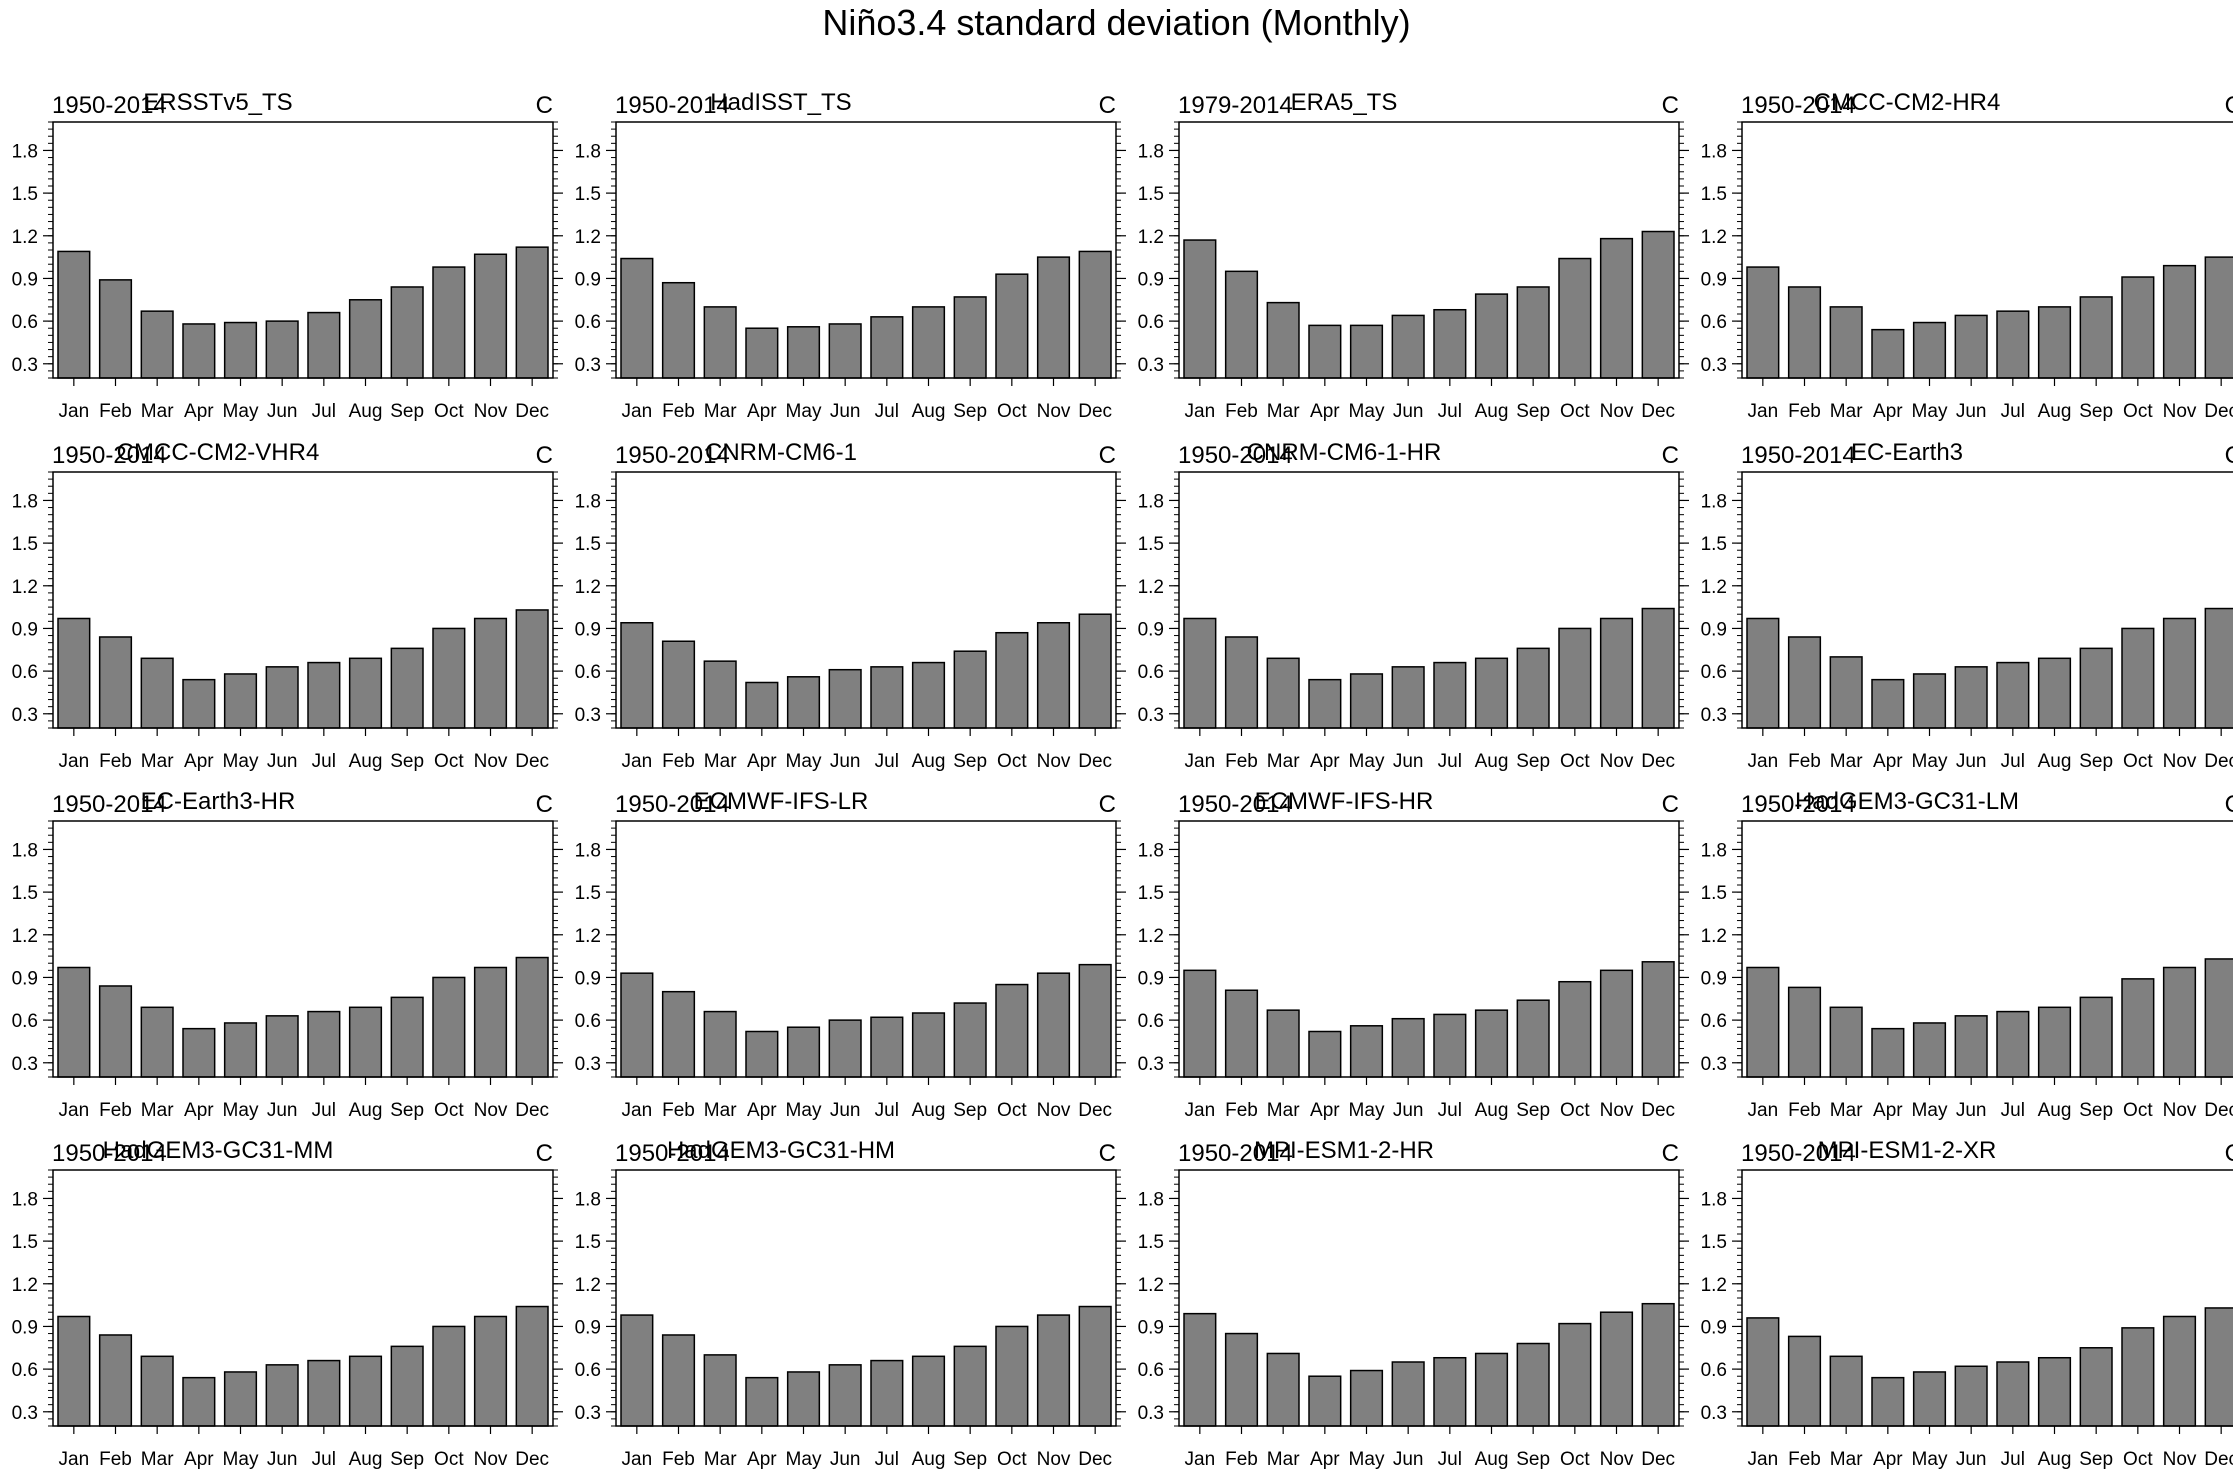 The height and width of the screenshot is (1474, 2233). What do you see at coordinates (1235, 105) in the screenshot?
I see `panel-period-label: 1979-2014` at bounding box center [1235, 105].